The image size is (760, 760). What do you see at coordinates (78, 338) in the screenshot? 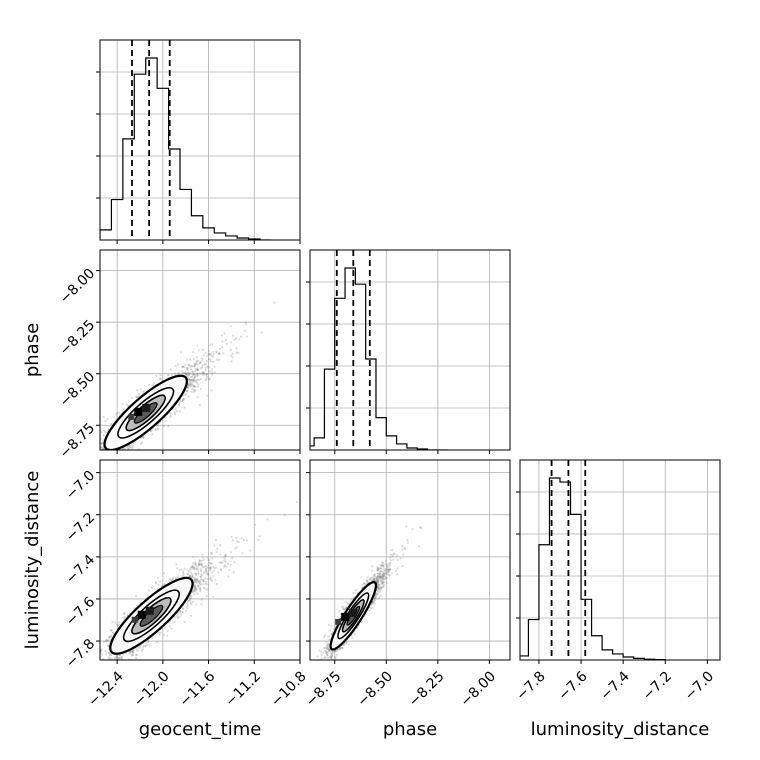
I see `phase-y-tick-label: −8.25` at bounding box center [78, 338].